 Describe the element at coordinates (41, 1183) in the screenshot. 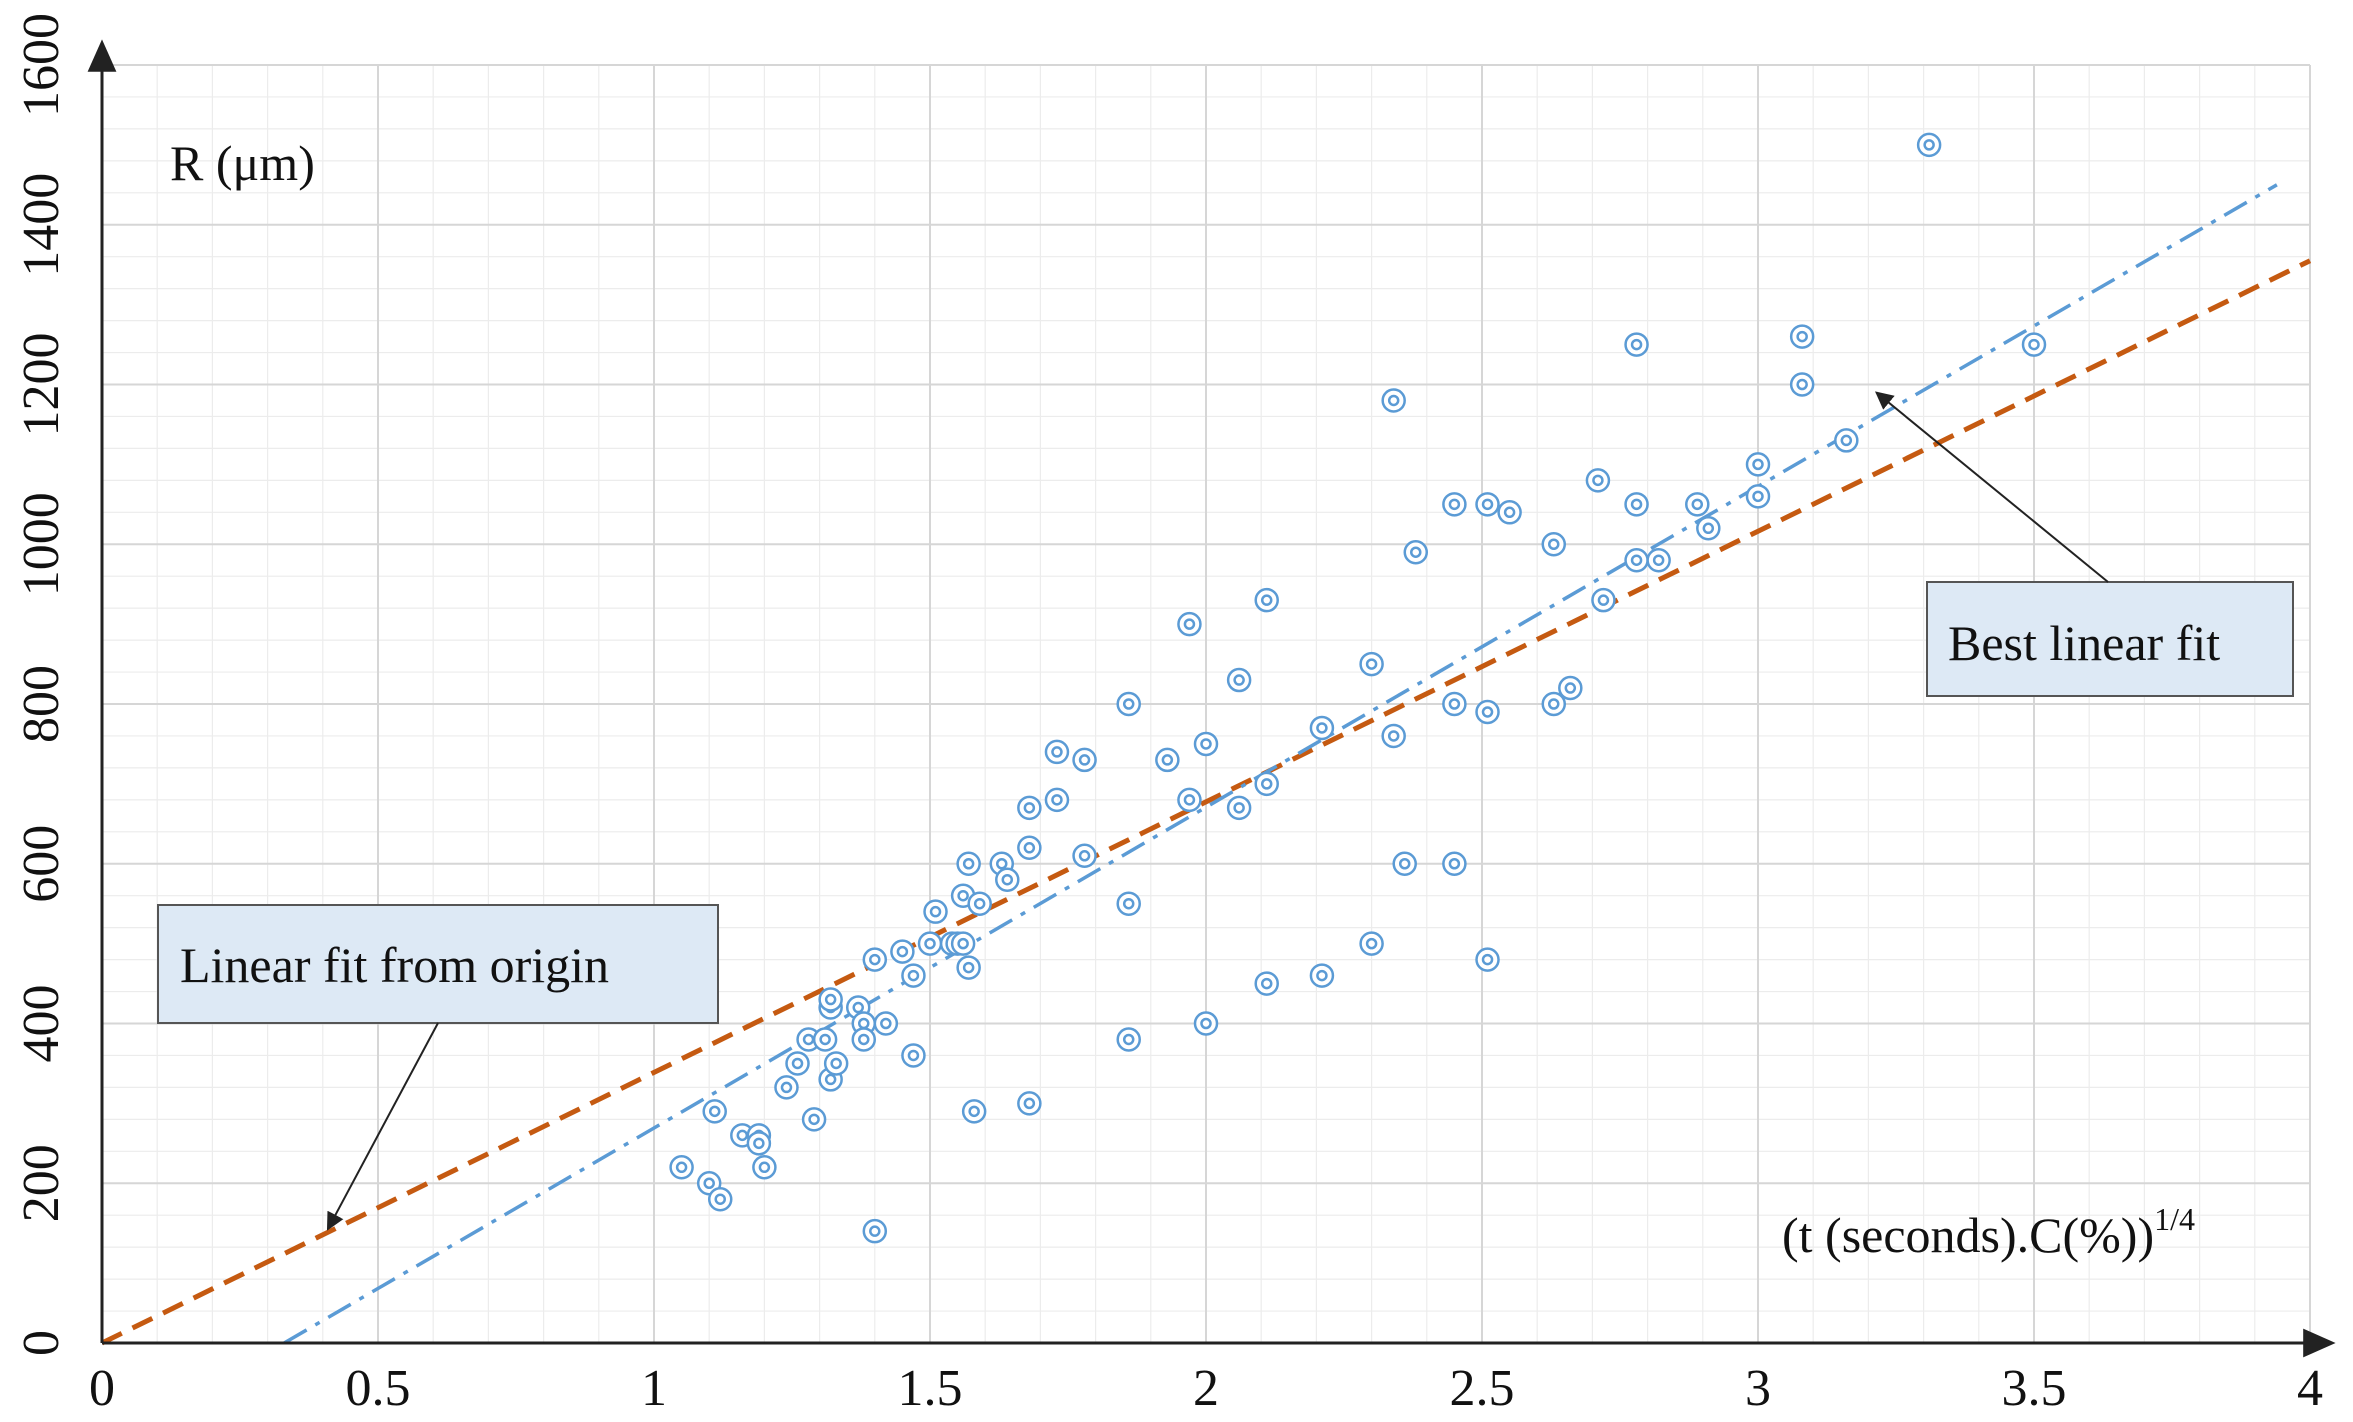

I see `y-tick-label: 200` at that location.